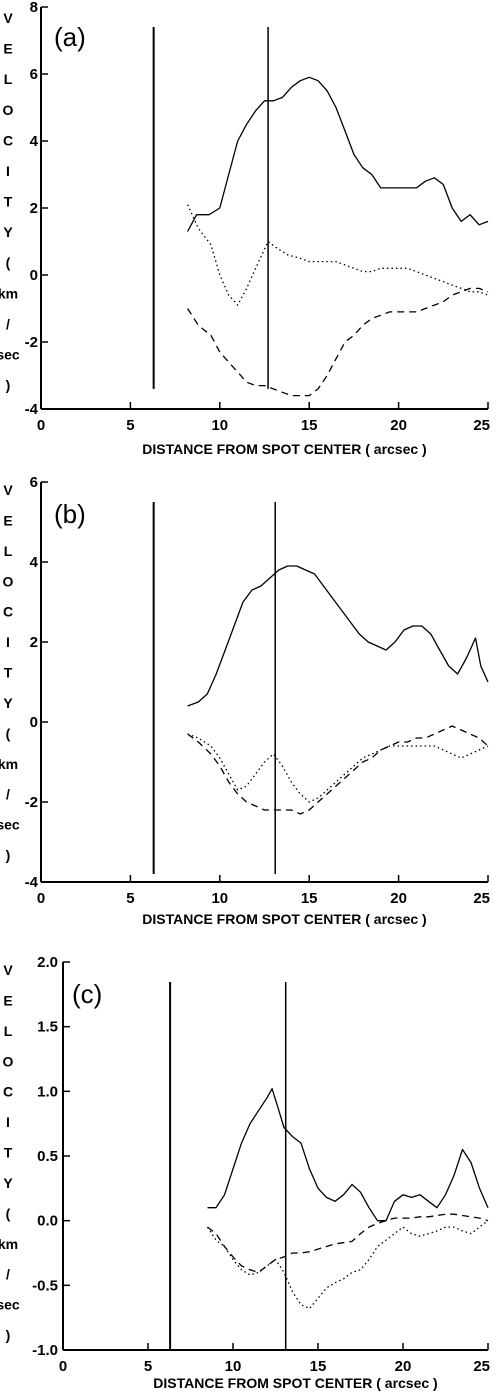  Describe the element at coordinates (47, 1156) in the screenshot. I see `y-tick-label: 0.5` at that location.